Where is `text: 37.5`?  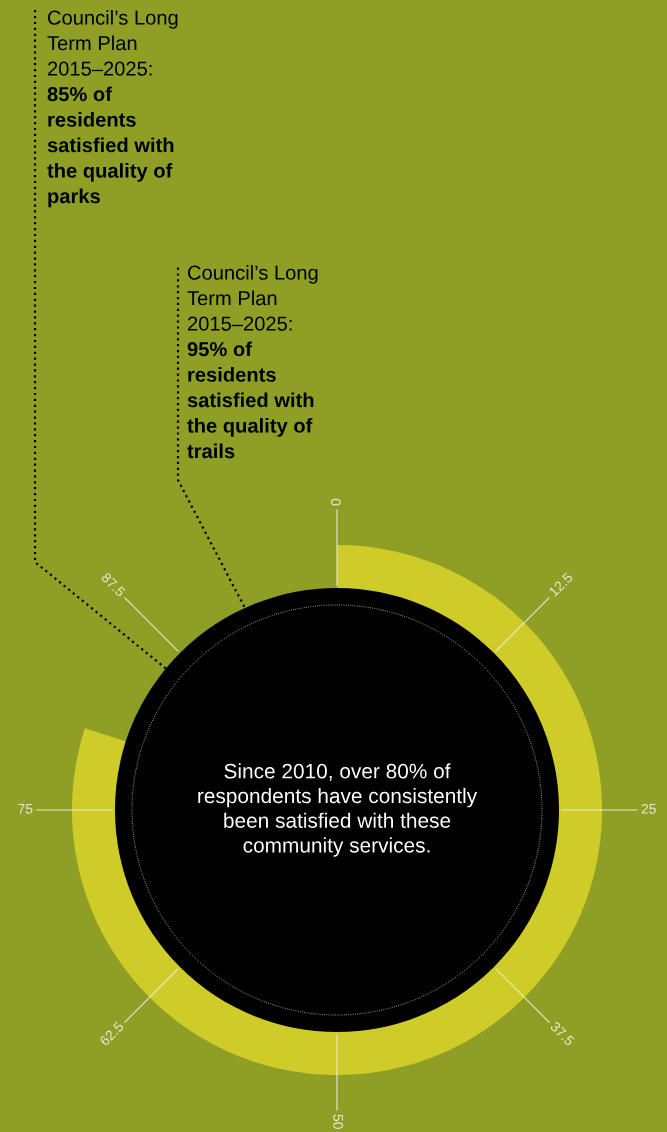
text: 37.5 is located at coordinates (562, 1034).